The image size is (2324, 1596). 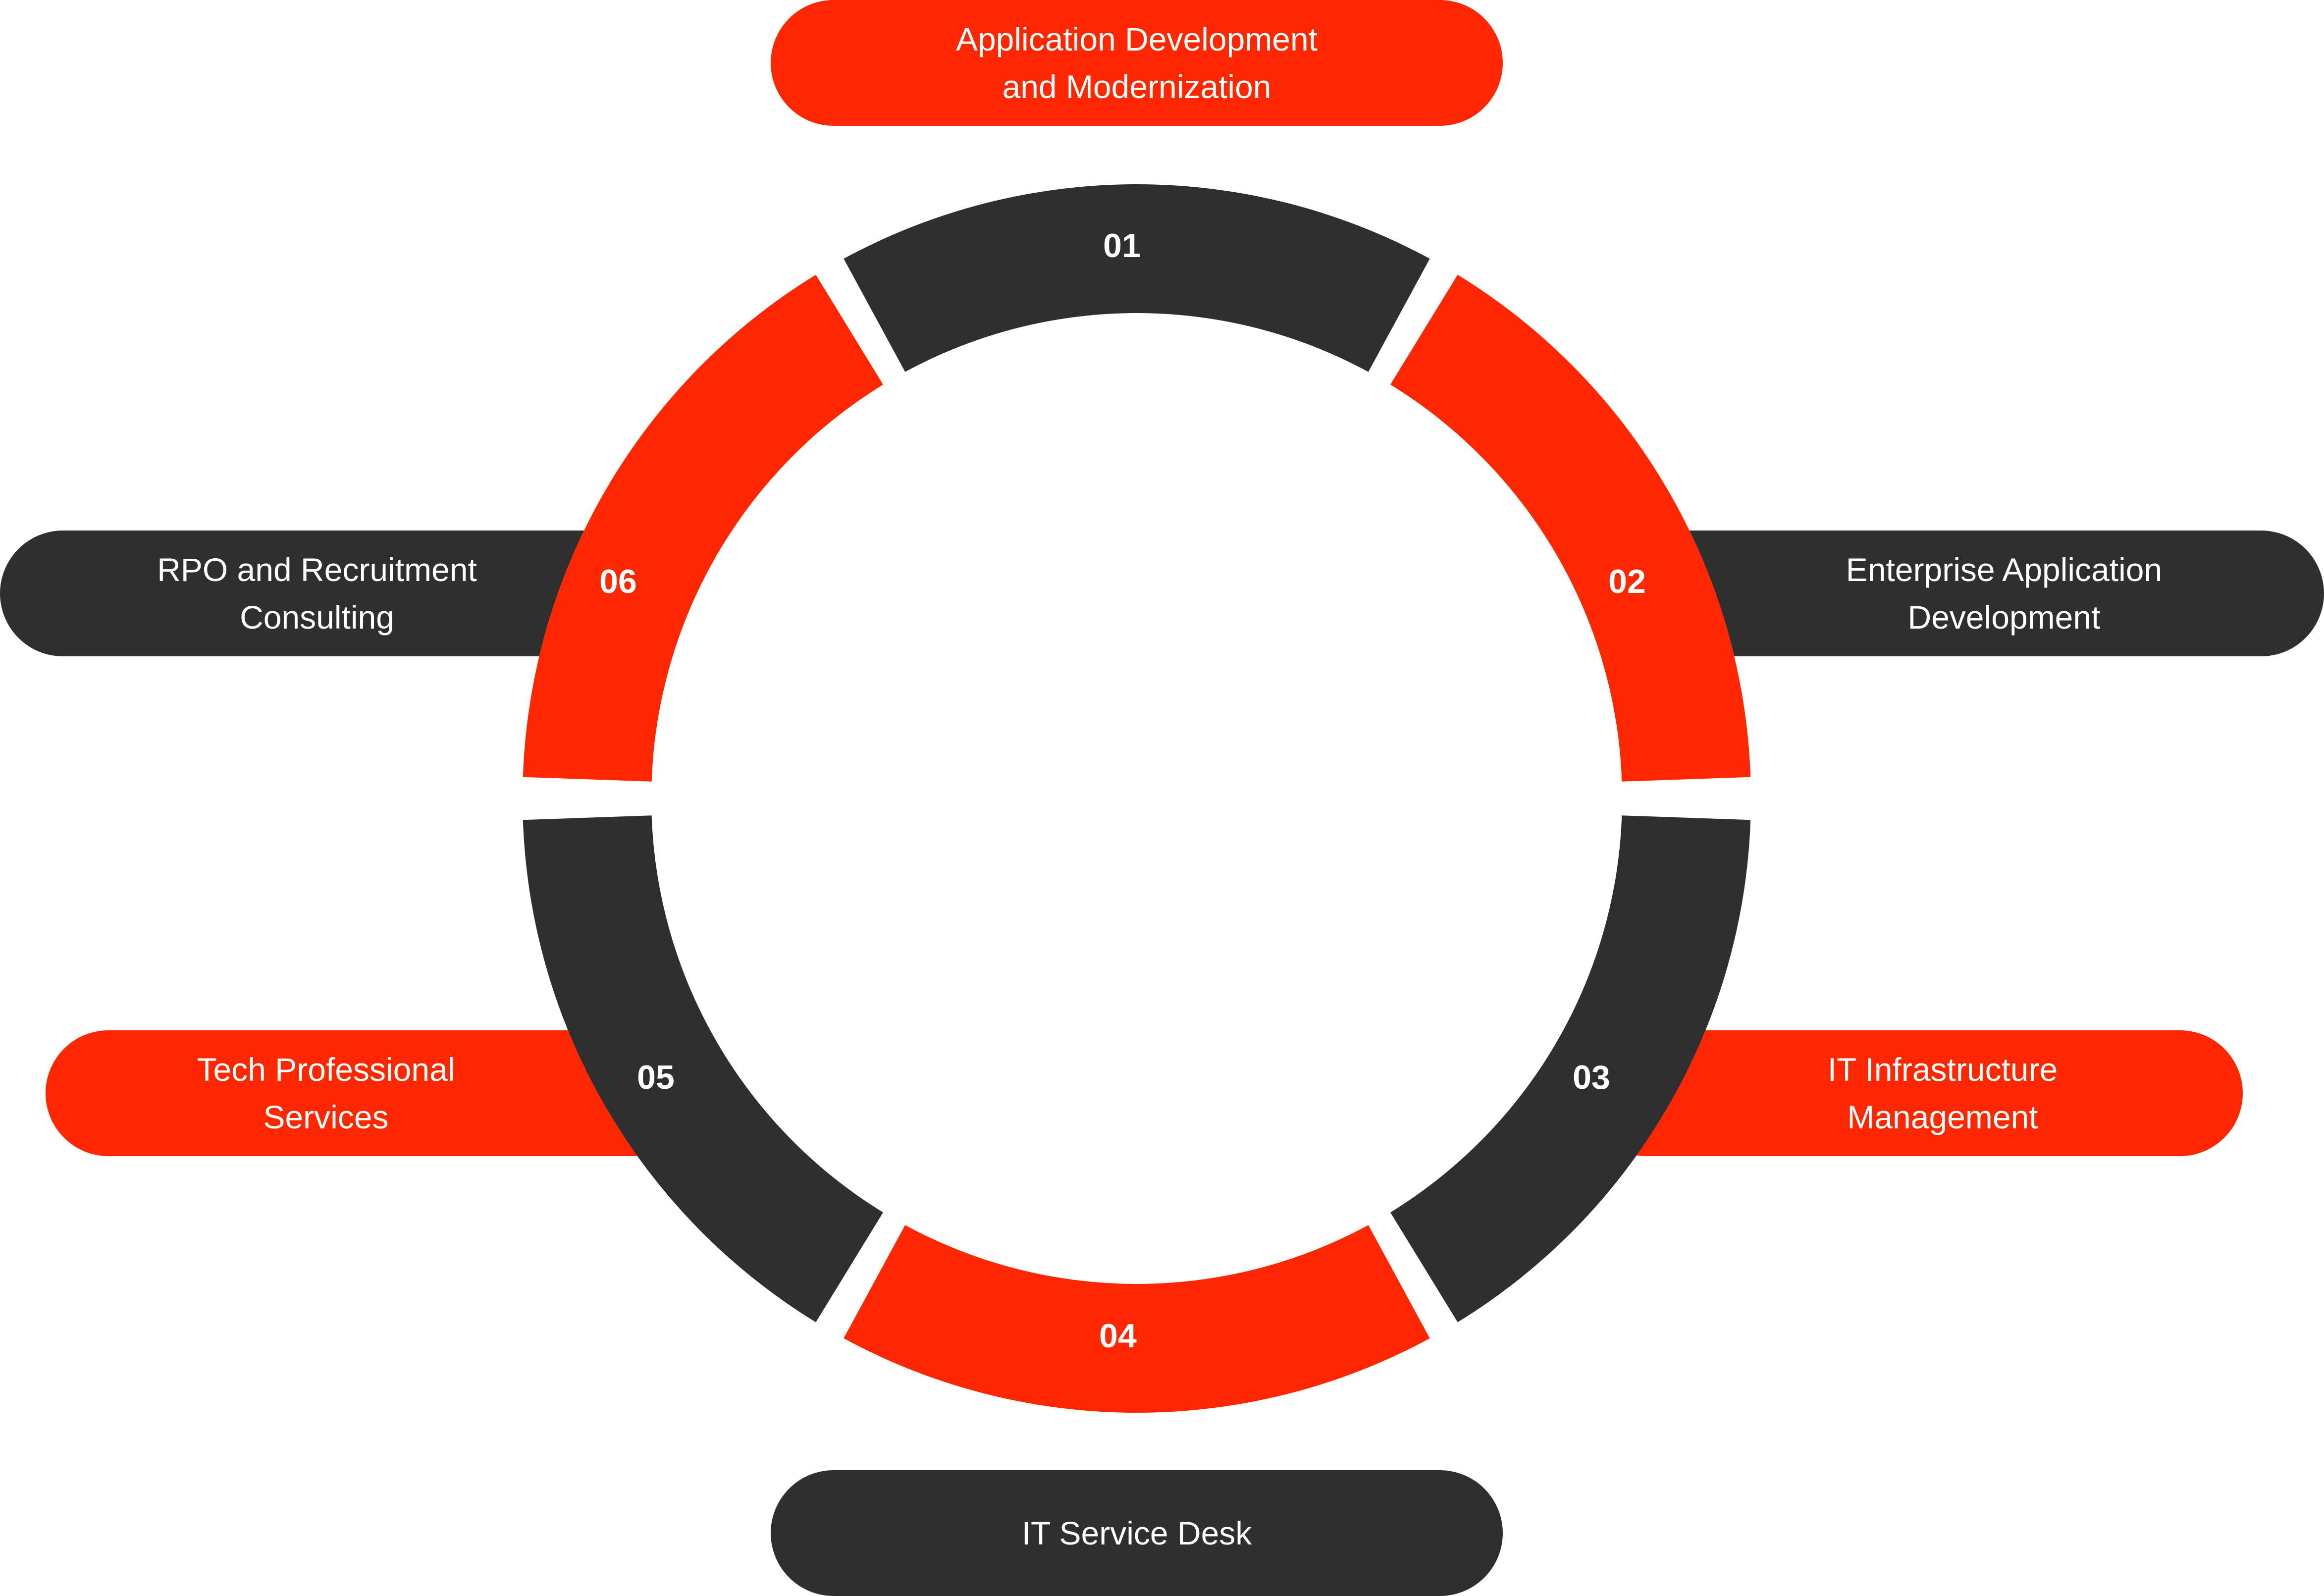 I want to click on service-pill-4: IT Service Desk, so click(x=1137, y=1533).